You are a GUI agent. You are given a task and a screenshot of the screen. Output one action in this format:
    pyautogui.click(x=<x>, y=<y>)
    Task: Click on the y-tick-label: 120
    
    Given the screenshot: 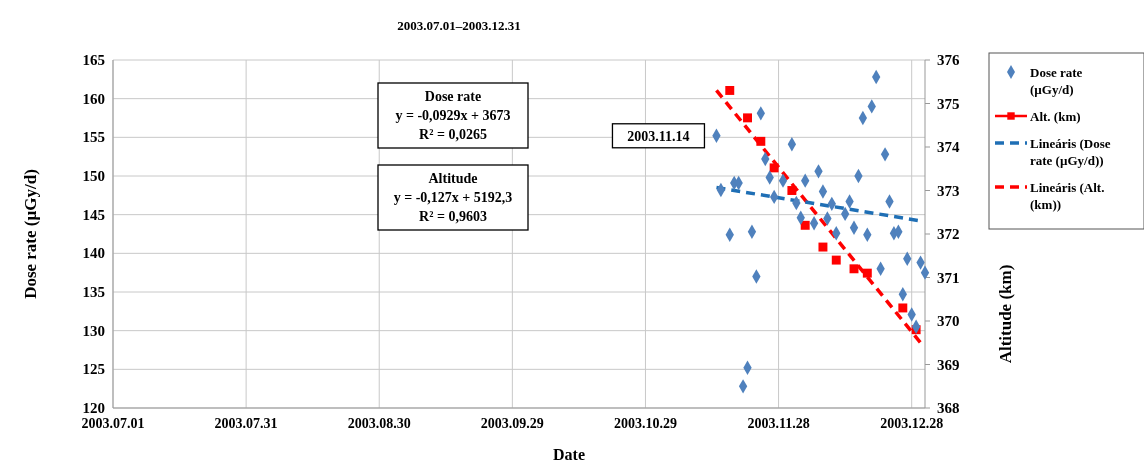 What is the action you would take?
    pyautogui.click(x=93, y=408)
    